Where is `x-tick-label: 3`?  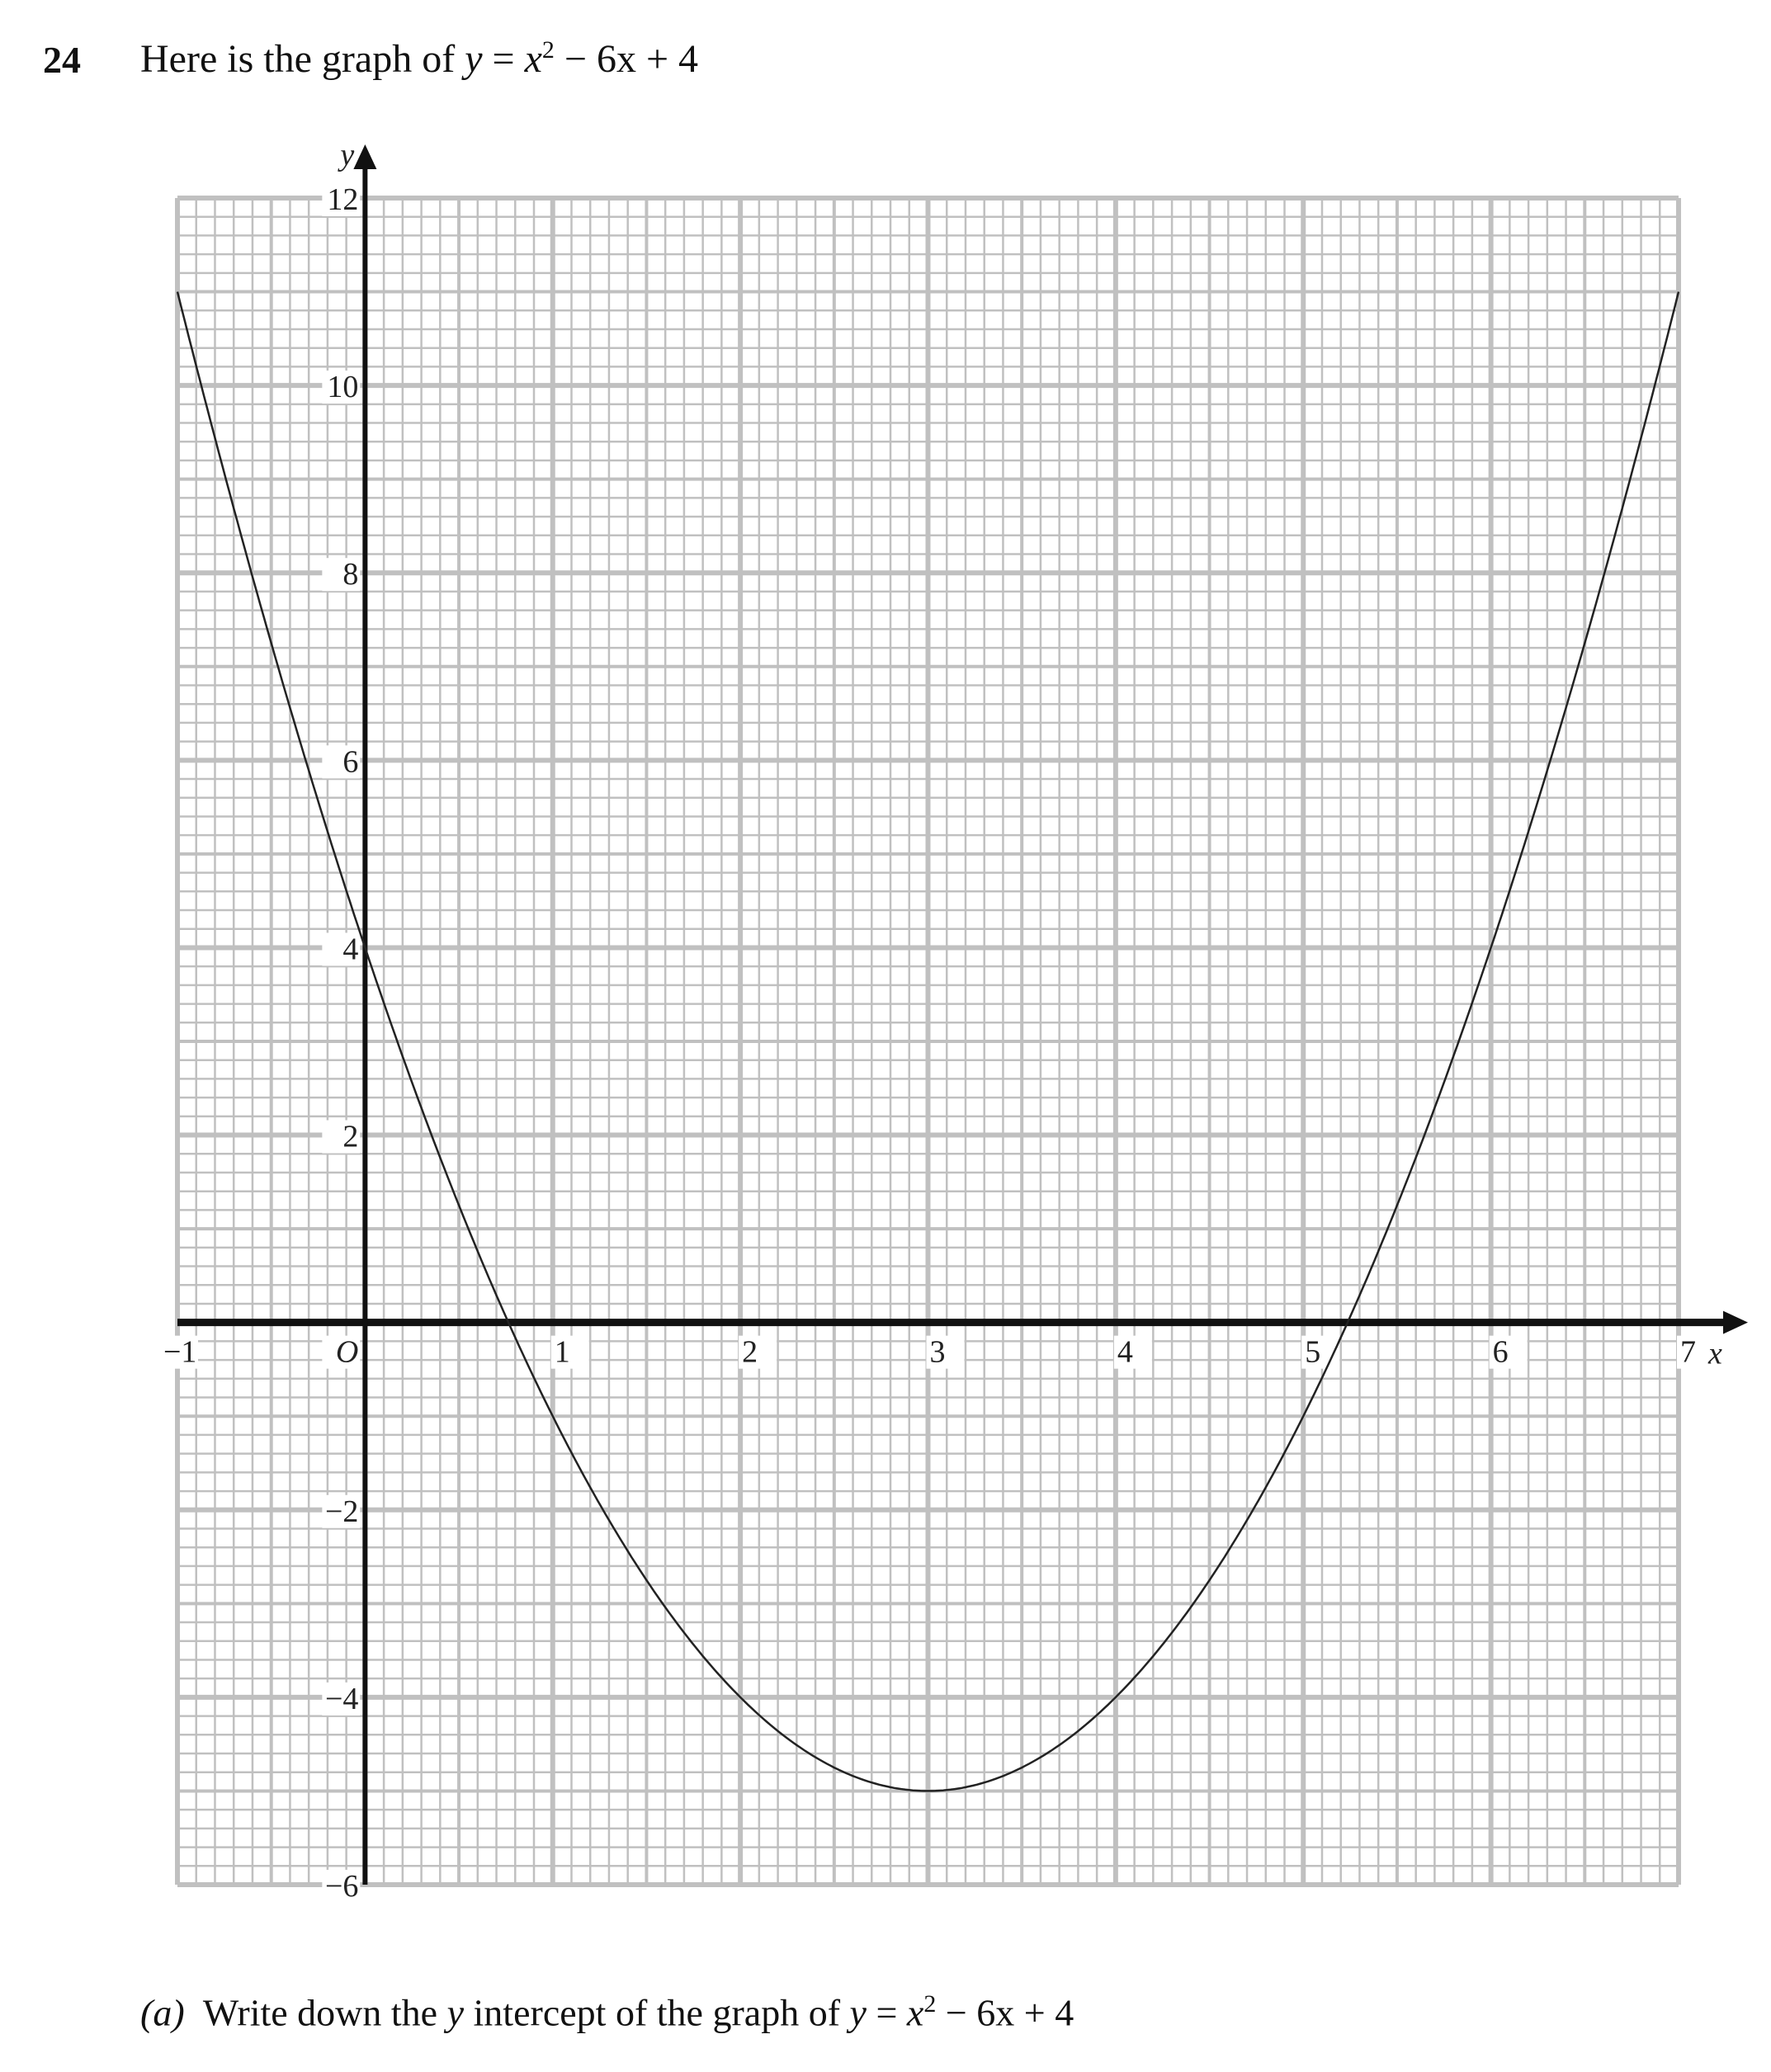 x-tick-label: 3 is located at coordinates (938, 1352).